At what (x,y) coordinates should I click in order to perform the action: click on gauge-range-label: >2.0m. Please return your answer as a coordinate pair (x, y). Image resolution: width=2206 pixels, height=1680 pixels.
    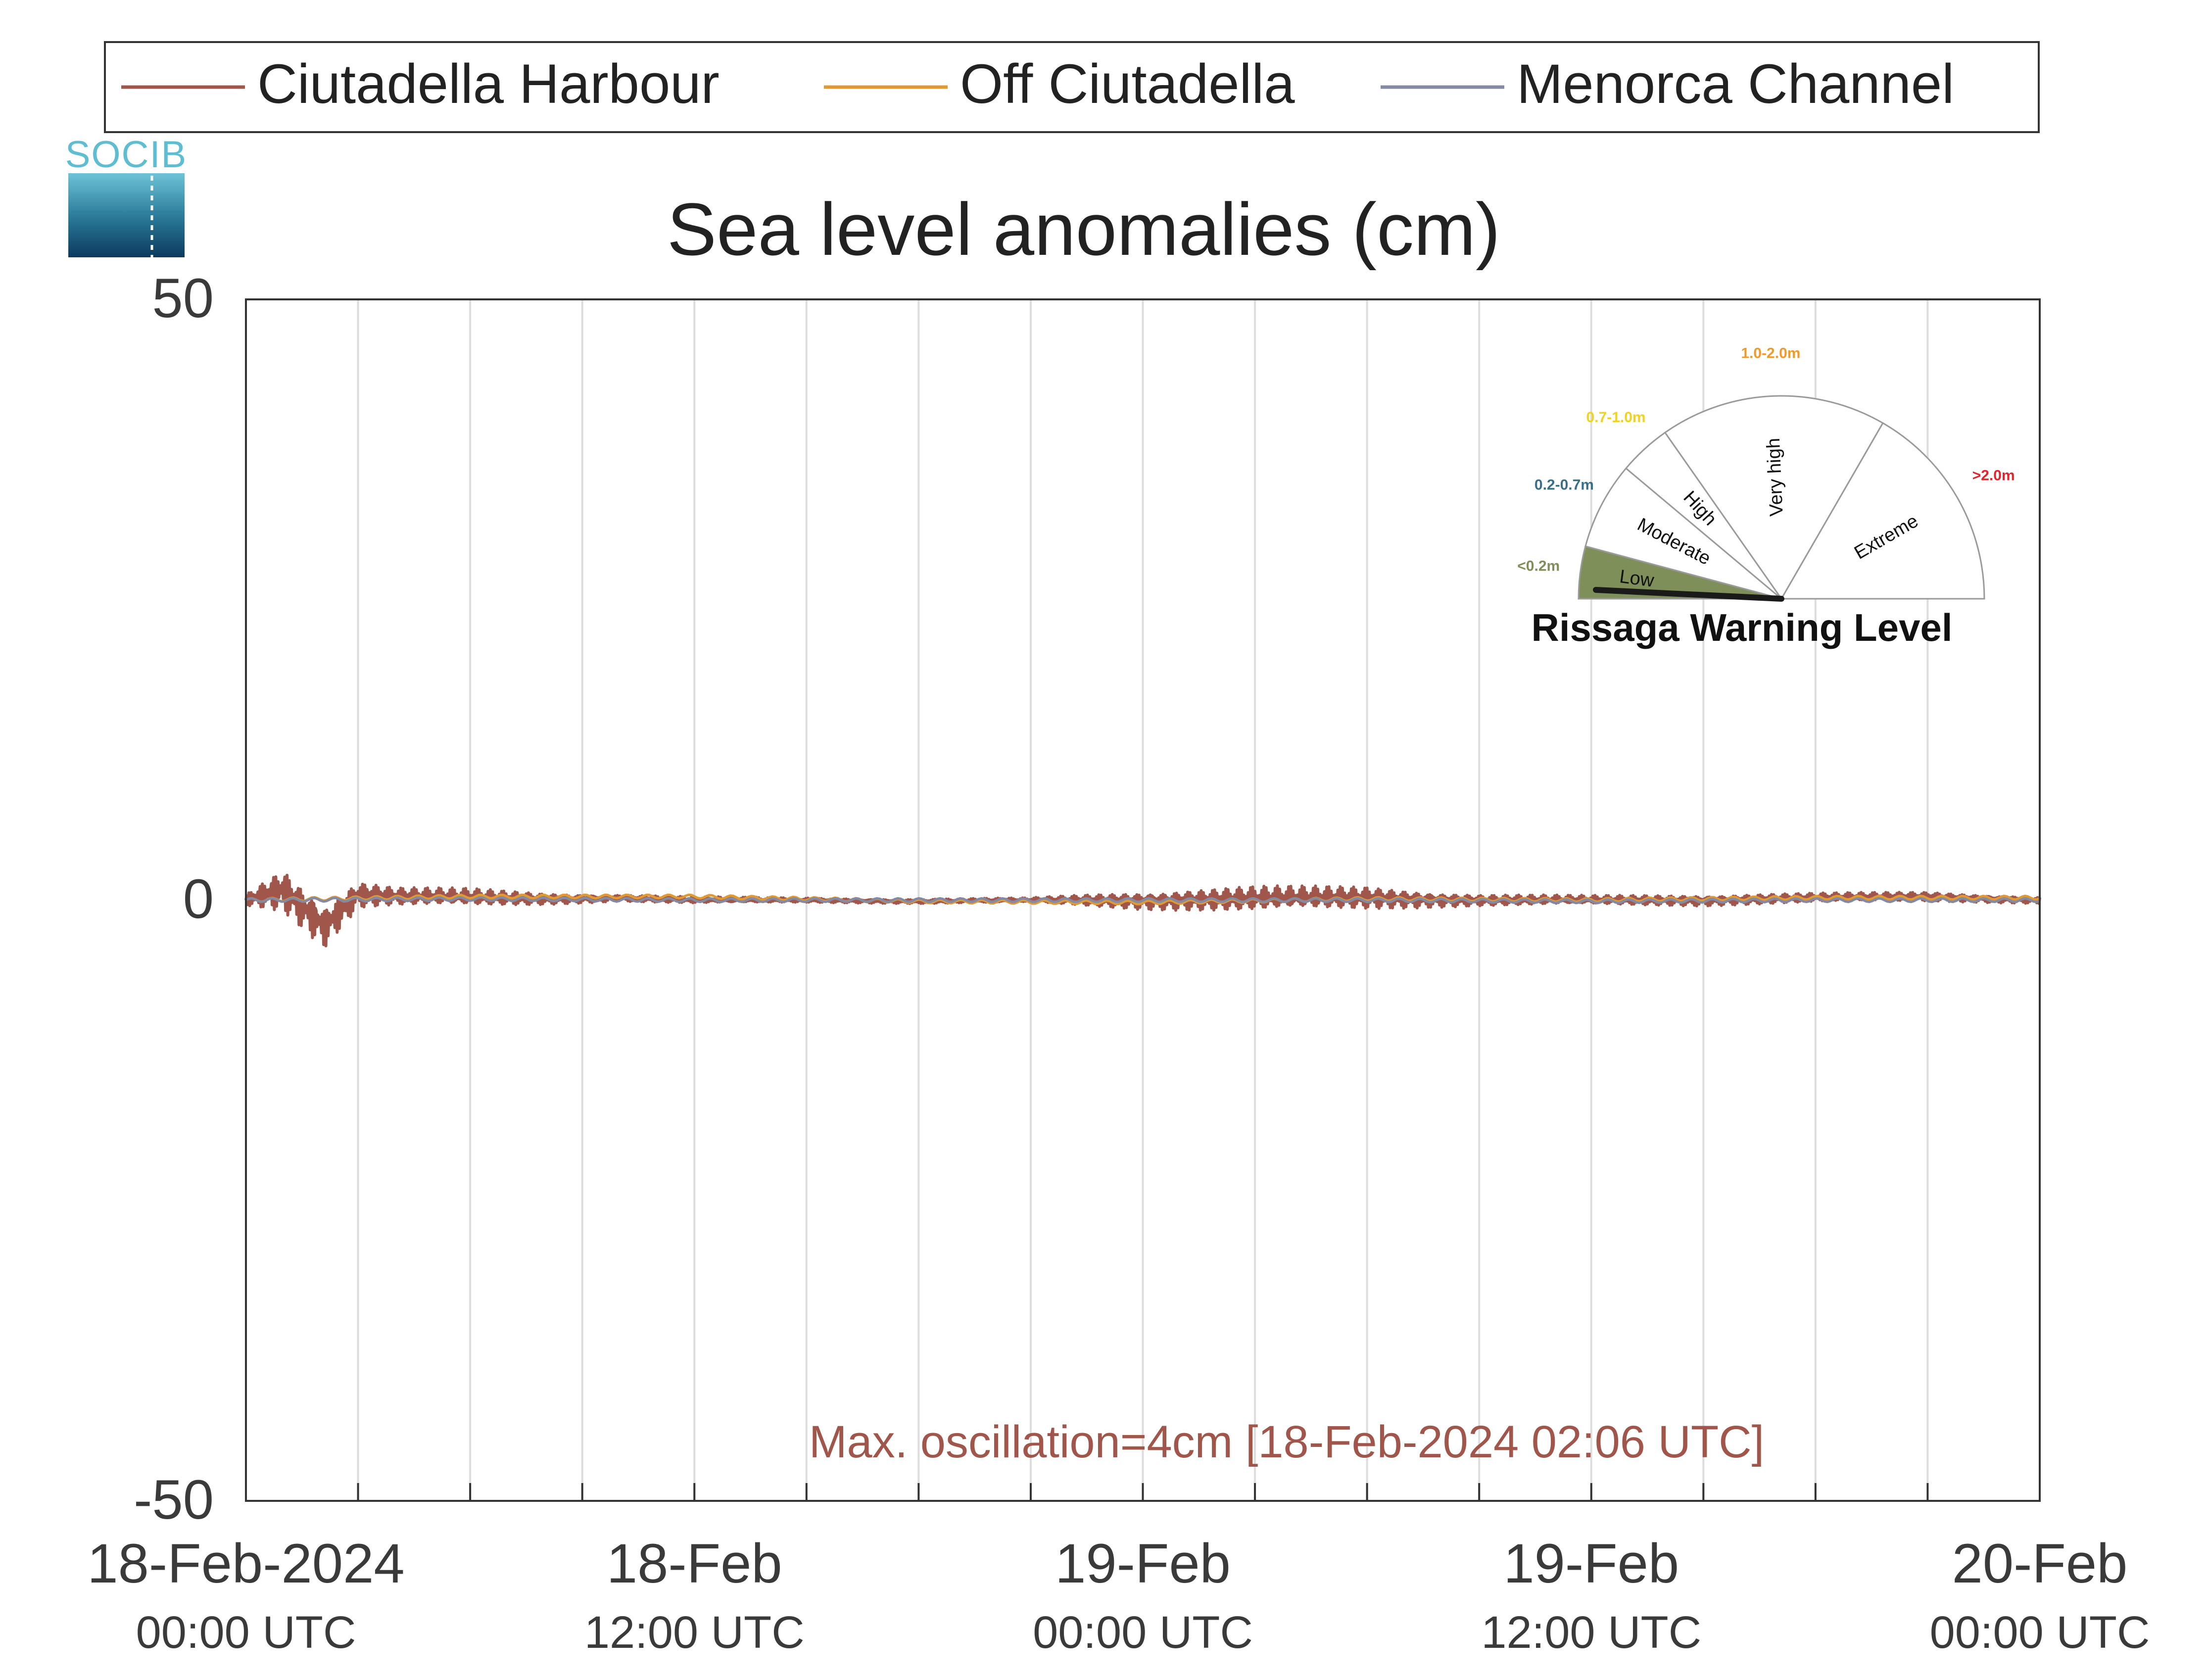
    Looking at the image, I should click on (1994, 475).